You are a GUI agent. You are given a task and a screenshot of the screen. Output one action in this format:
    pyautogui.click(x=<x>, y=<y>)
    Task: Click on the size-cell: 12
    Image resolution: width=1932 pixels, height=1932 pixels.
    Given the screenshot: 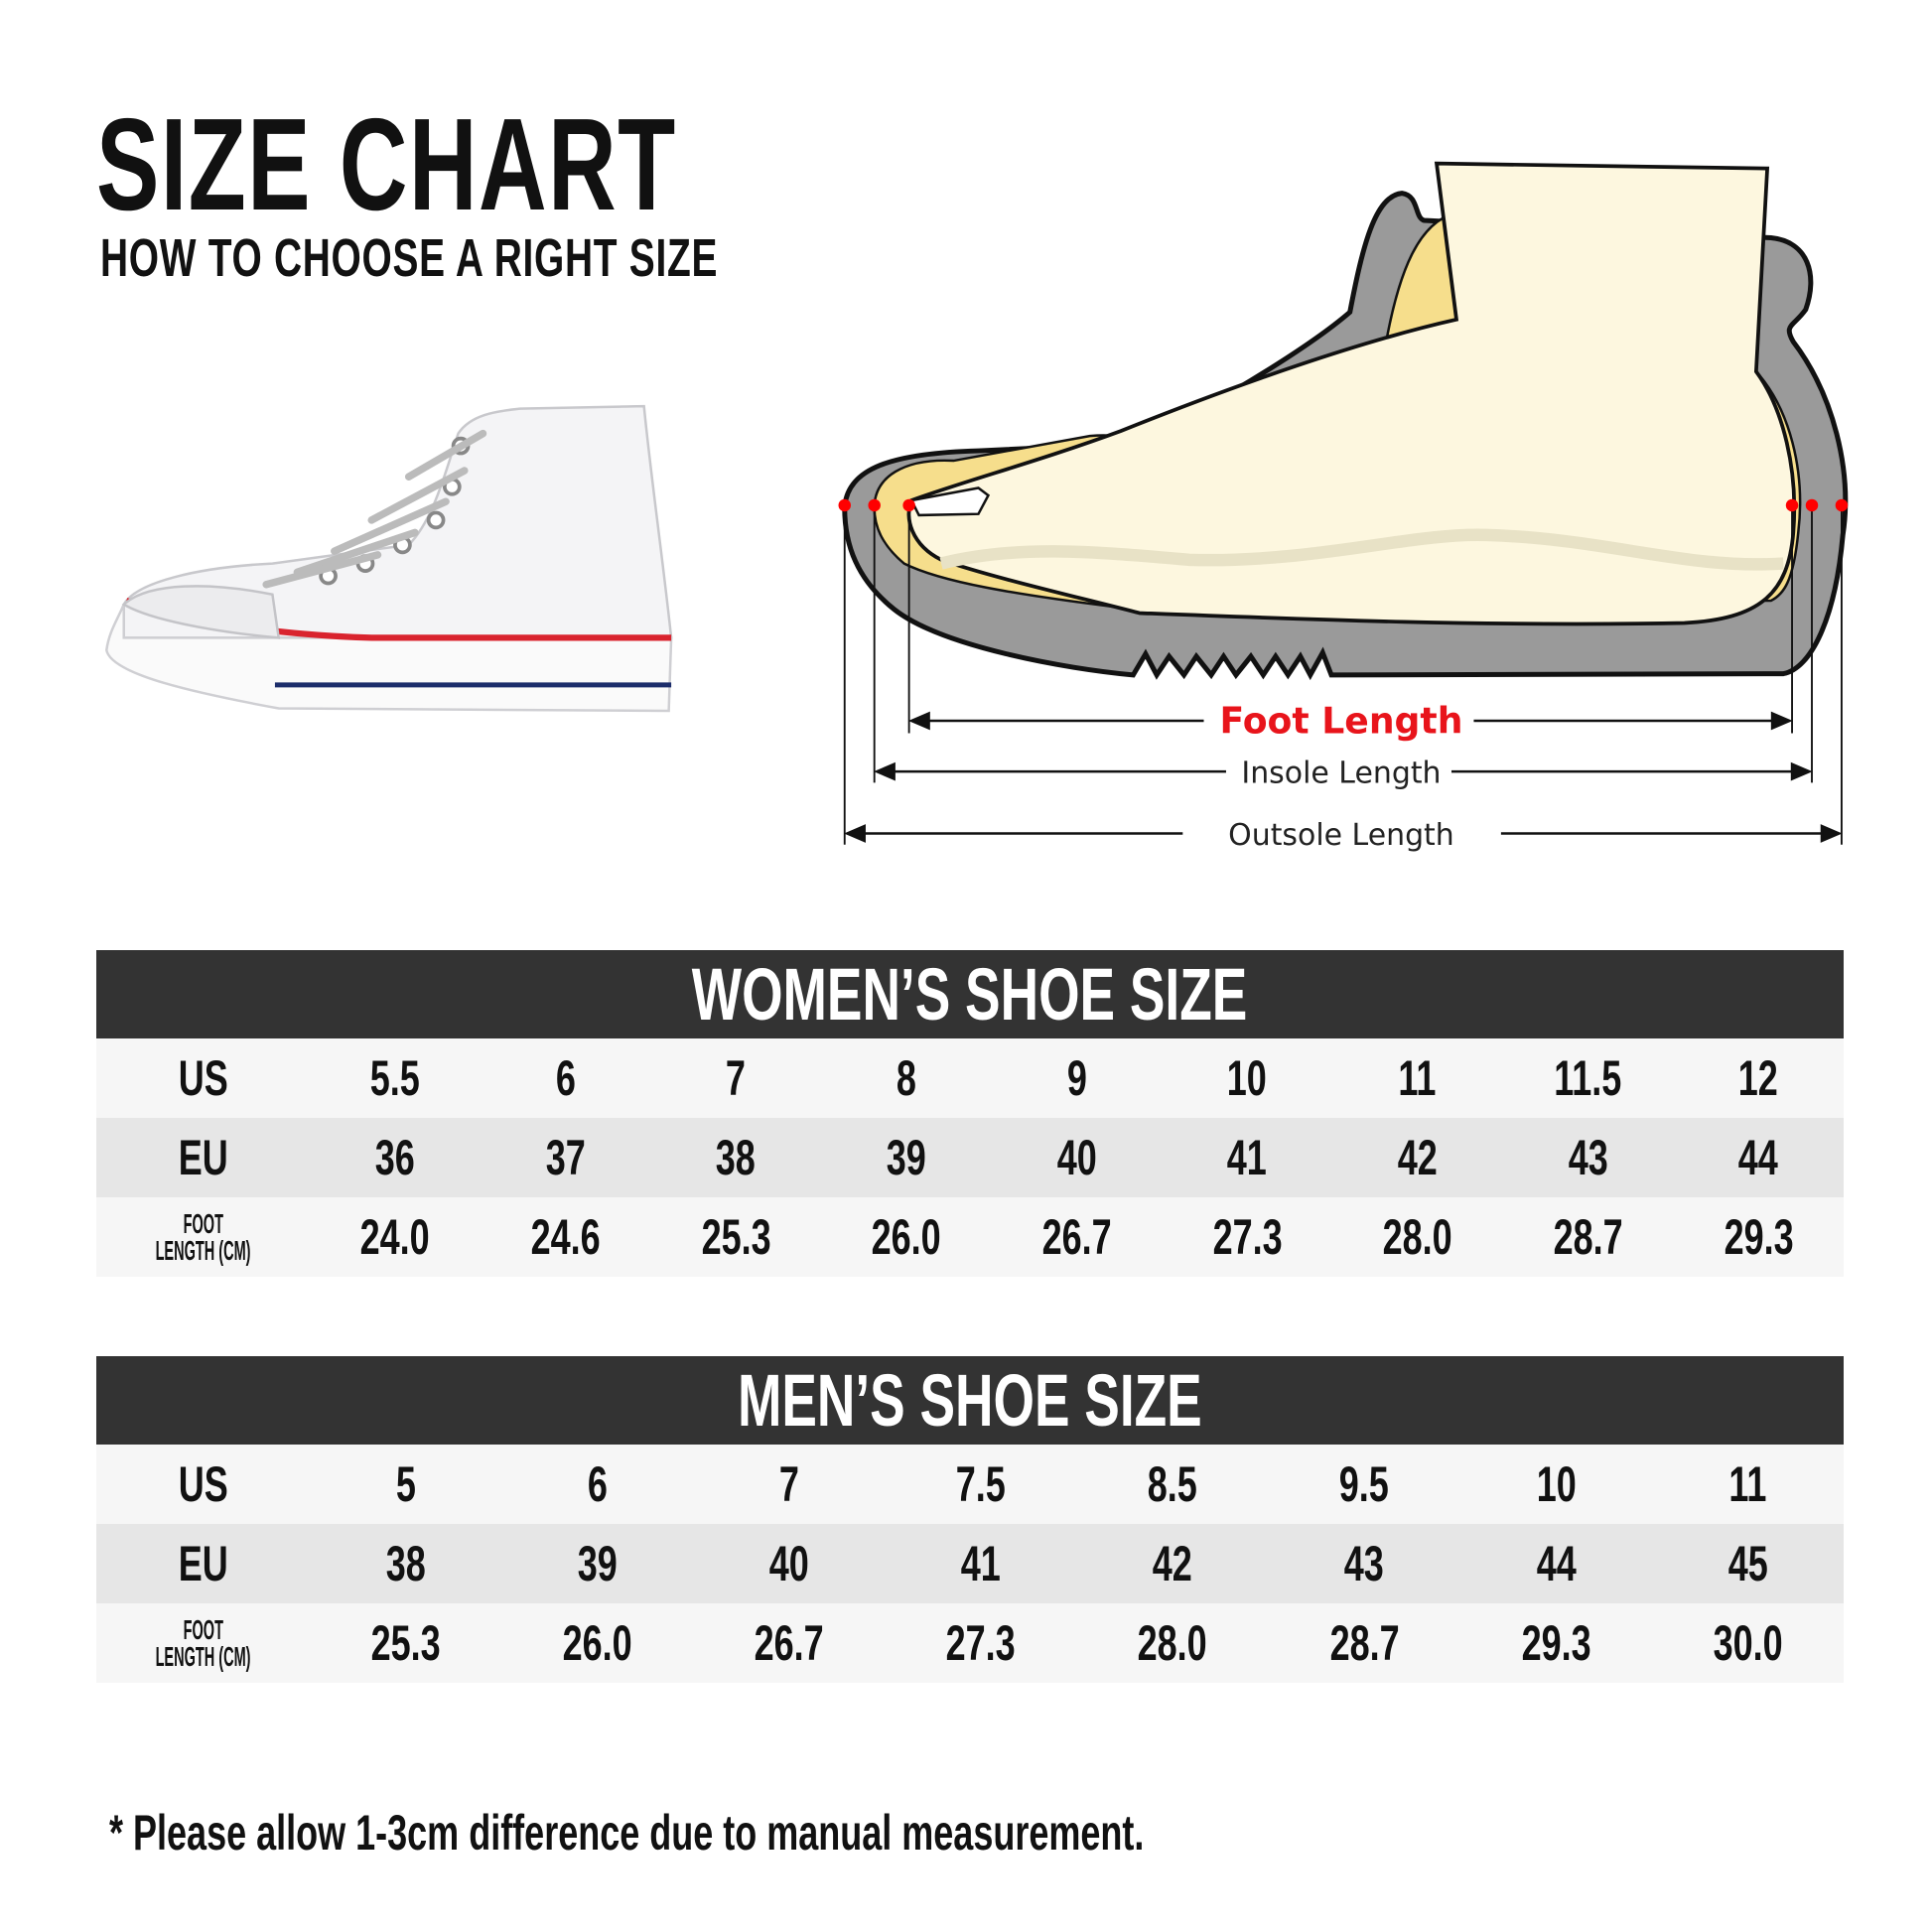 What is the action you would take?
    pyautogui.click(x=1759, y=1078)
    